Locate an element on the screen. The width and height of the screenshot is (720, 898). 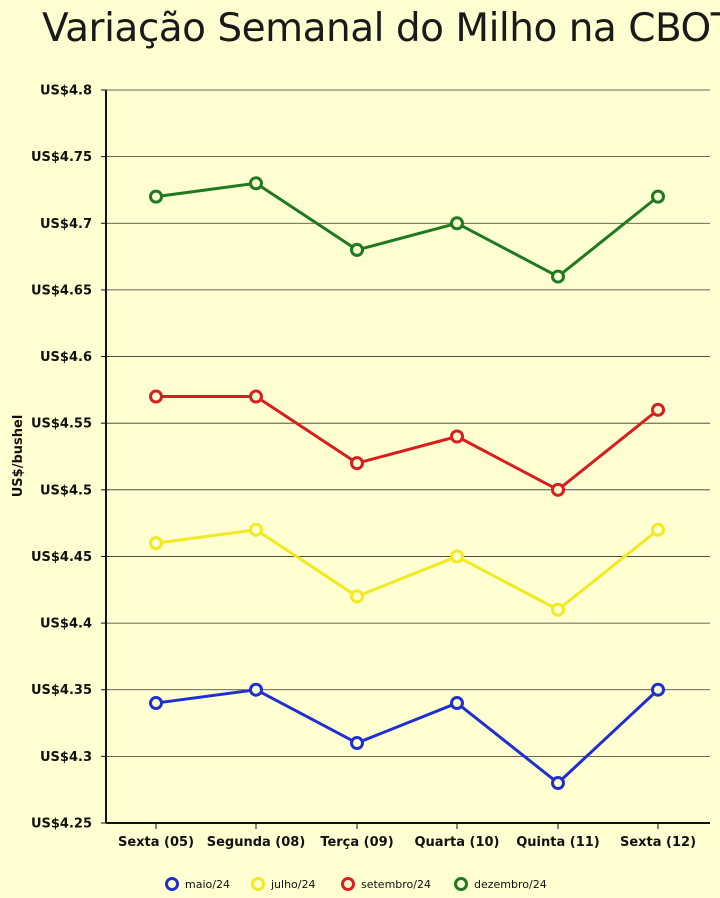
x-tick-label: Terça (09) is located at coordinates (356, 842).